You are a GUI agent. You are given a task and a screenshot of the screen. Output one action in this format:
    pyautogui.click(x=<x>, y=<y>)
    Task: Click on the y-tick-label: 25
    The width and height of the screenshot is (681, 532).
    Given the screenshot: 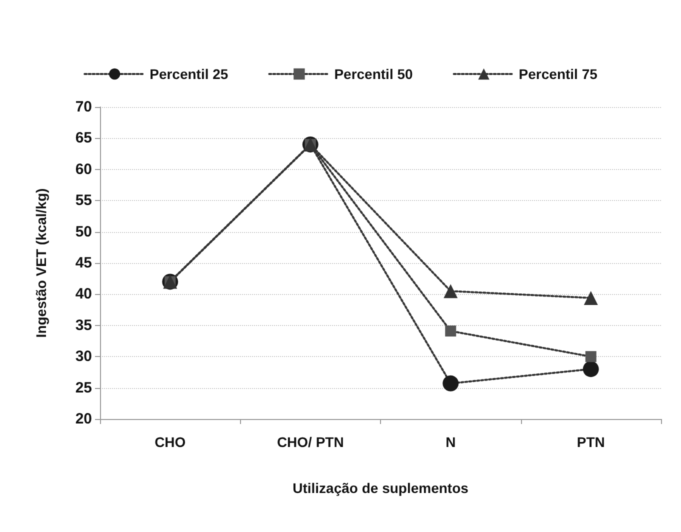 What is the action you would take?
    pyautogui.click(x=83, y=387)
    